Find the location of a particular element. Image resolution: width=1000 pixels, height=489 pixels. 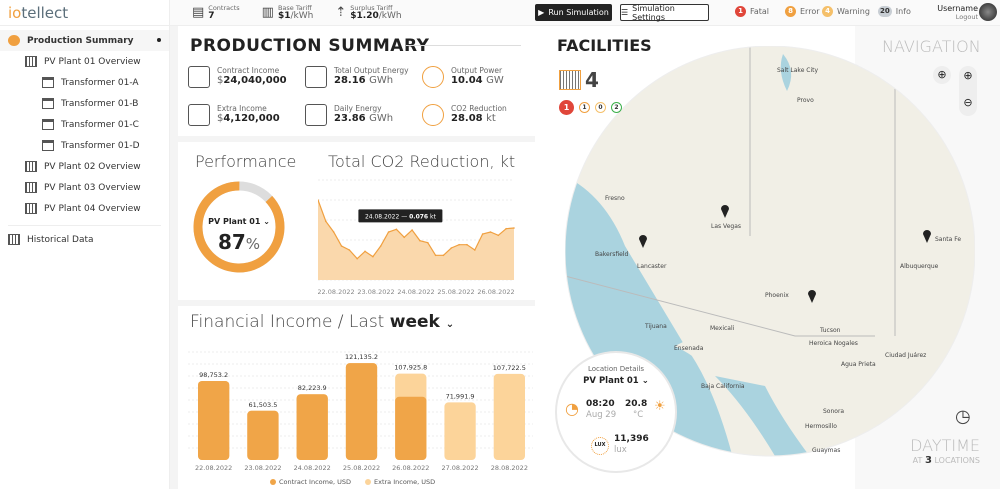

city-label: Ciudad Juárez is located at coordinates (905, 355).